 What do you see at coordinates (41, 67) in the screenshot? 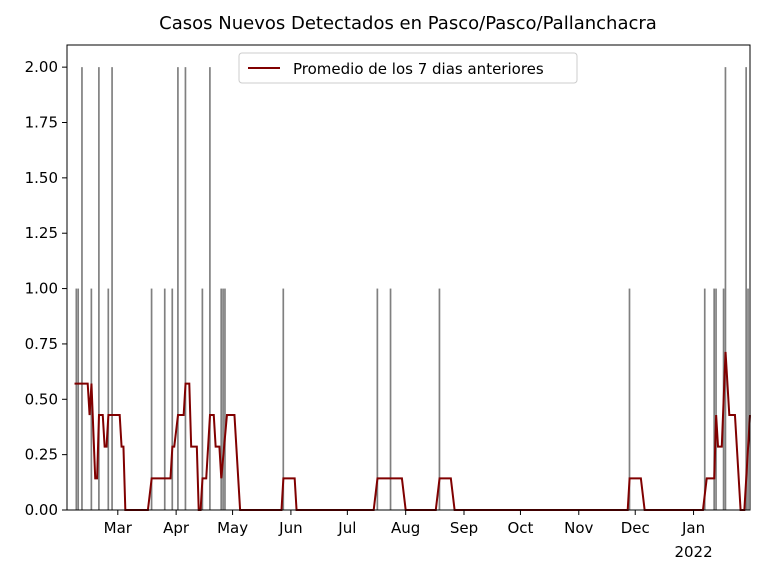
I see `y-tick-label: 2.00` at bounding box center [41, 67].